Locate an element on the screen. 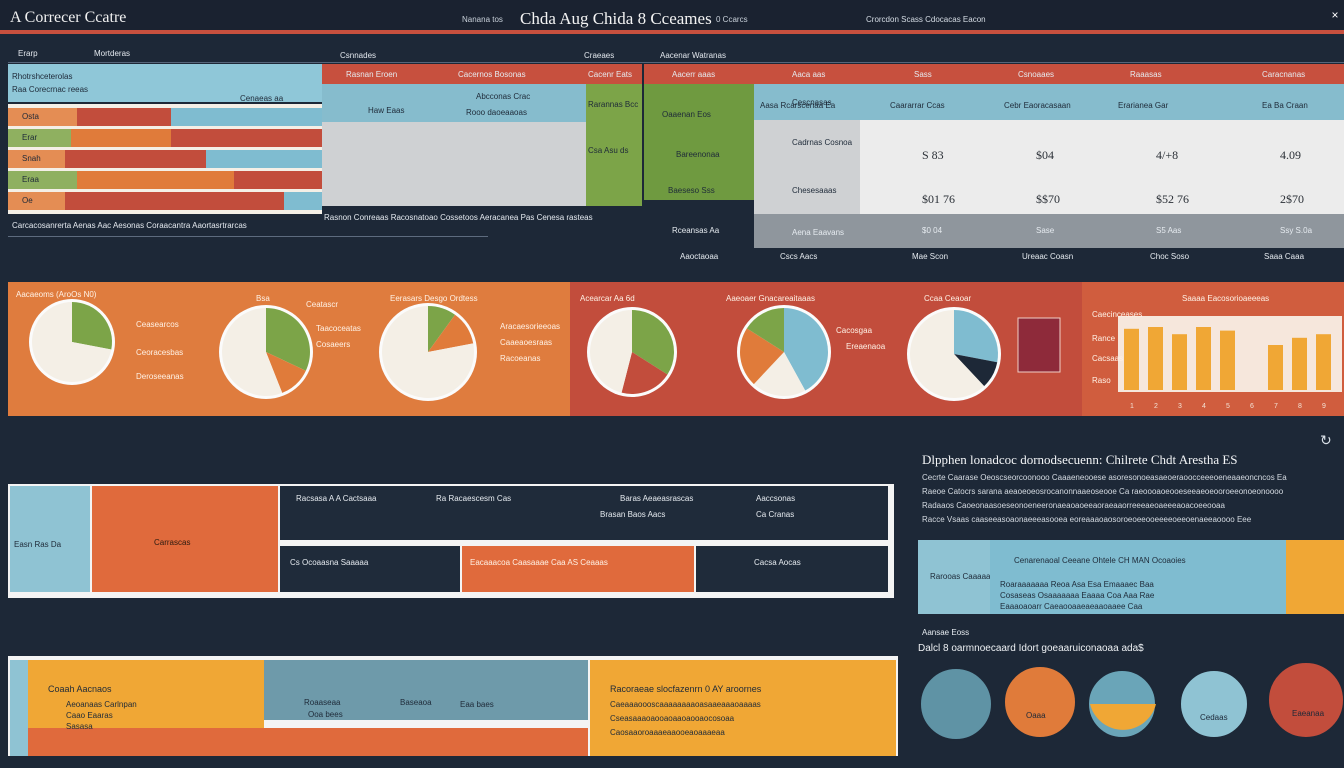 This screenshot has height=768, width=1344. stacked-bar-row: Eraa is located at coordinates (165, 180).